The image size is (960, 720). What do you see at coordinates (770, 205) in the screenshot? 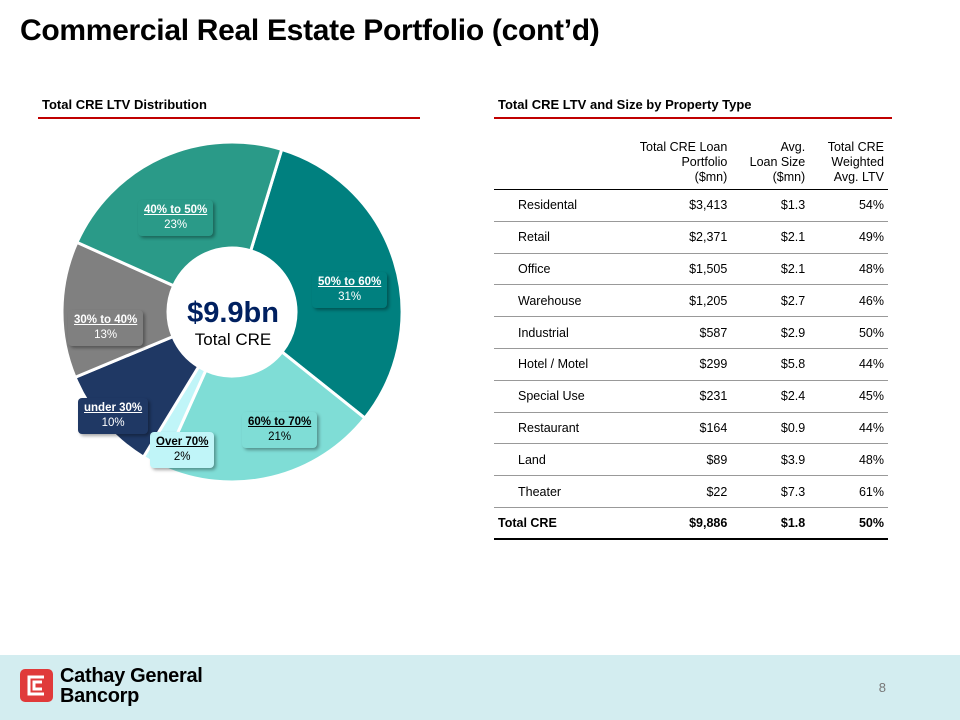
I see `table-cell: $1.3` at bounding box center [770, 205].